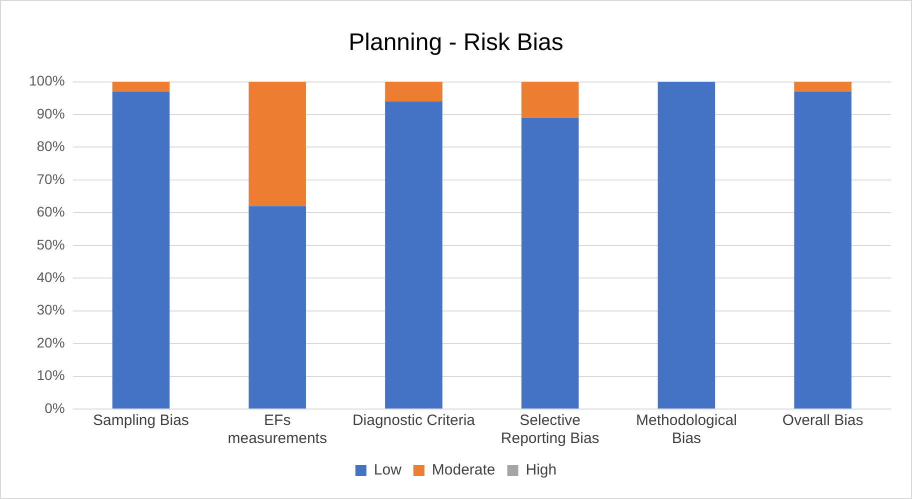  I want to click on legend-label: High, so click(541, 470).